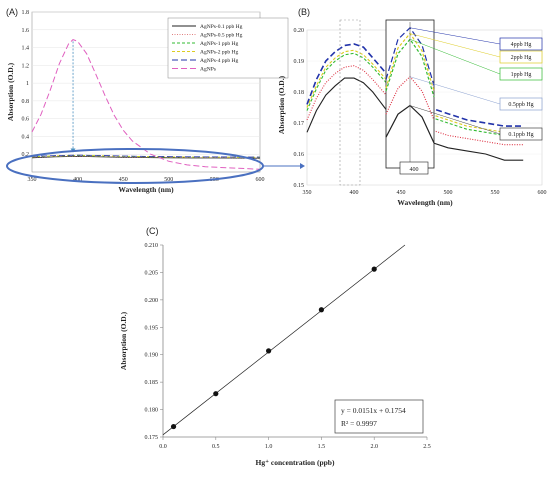  I want to click on panel-b-y-tick-label: 0.19, so click(299, 62).